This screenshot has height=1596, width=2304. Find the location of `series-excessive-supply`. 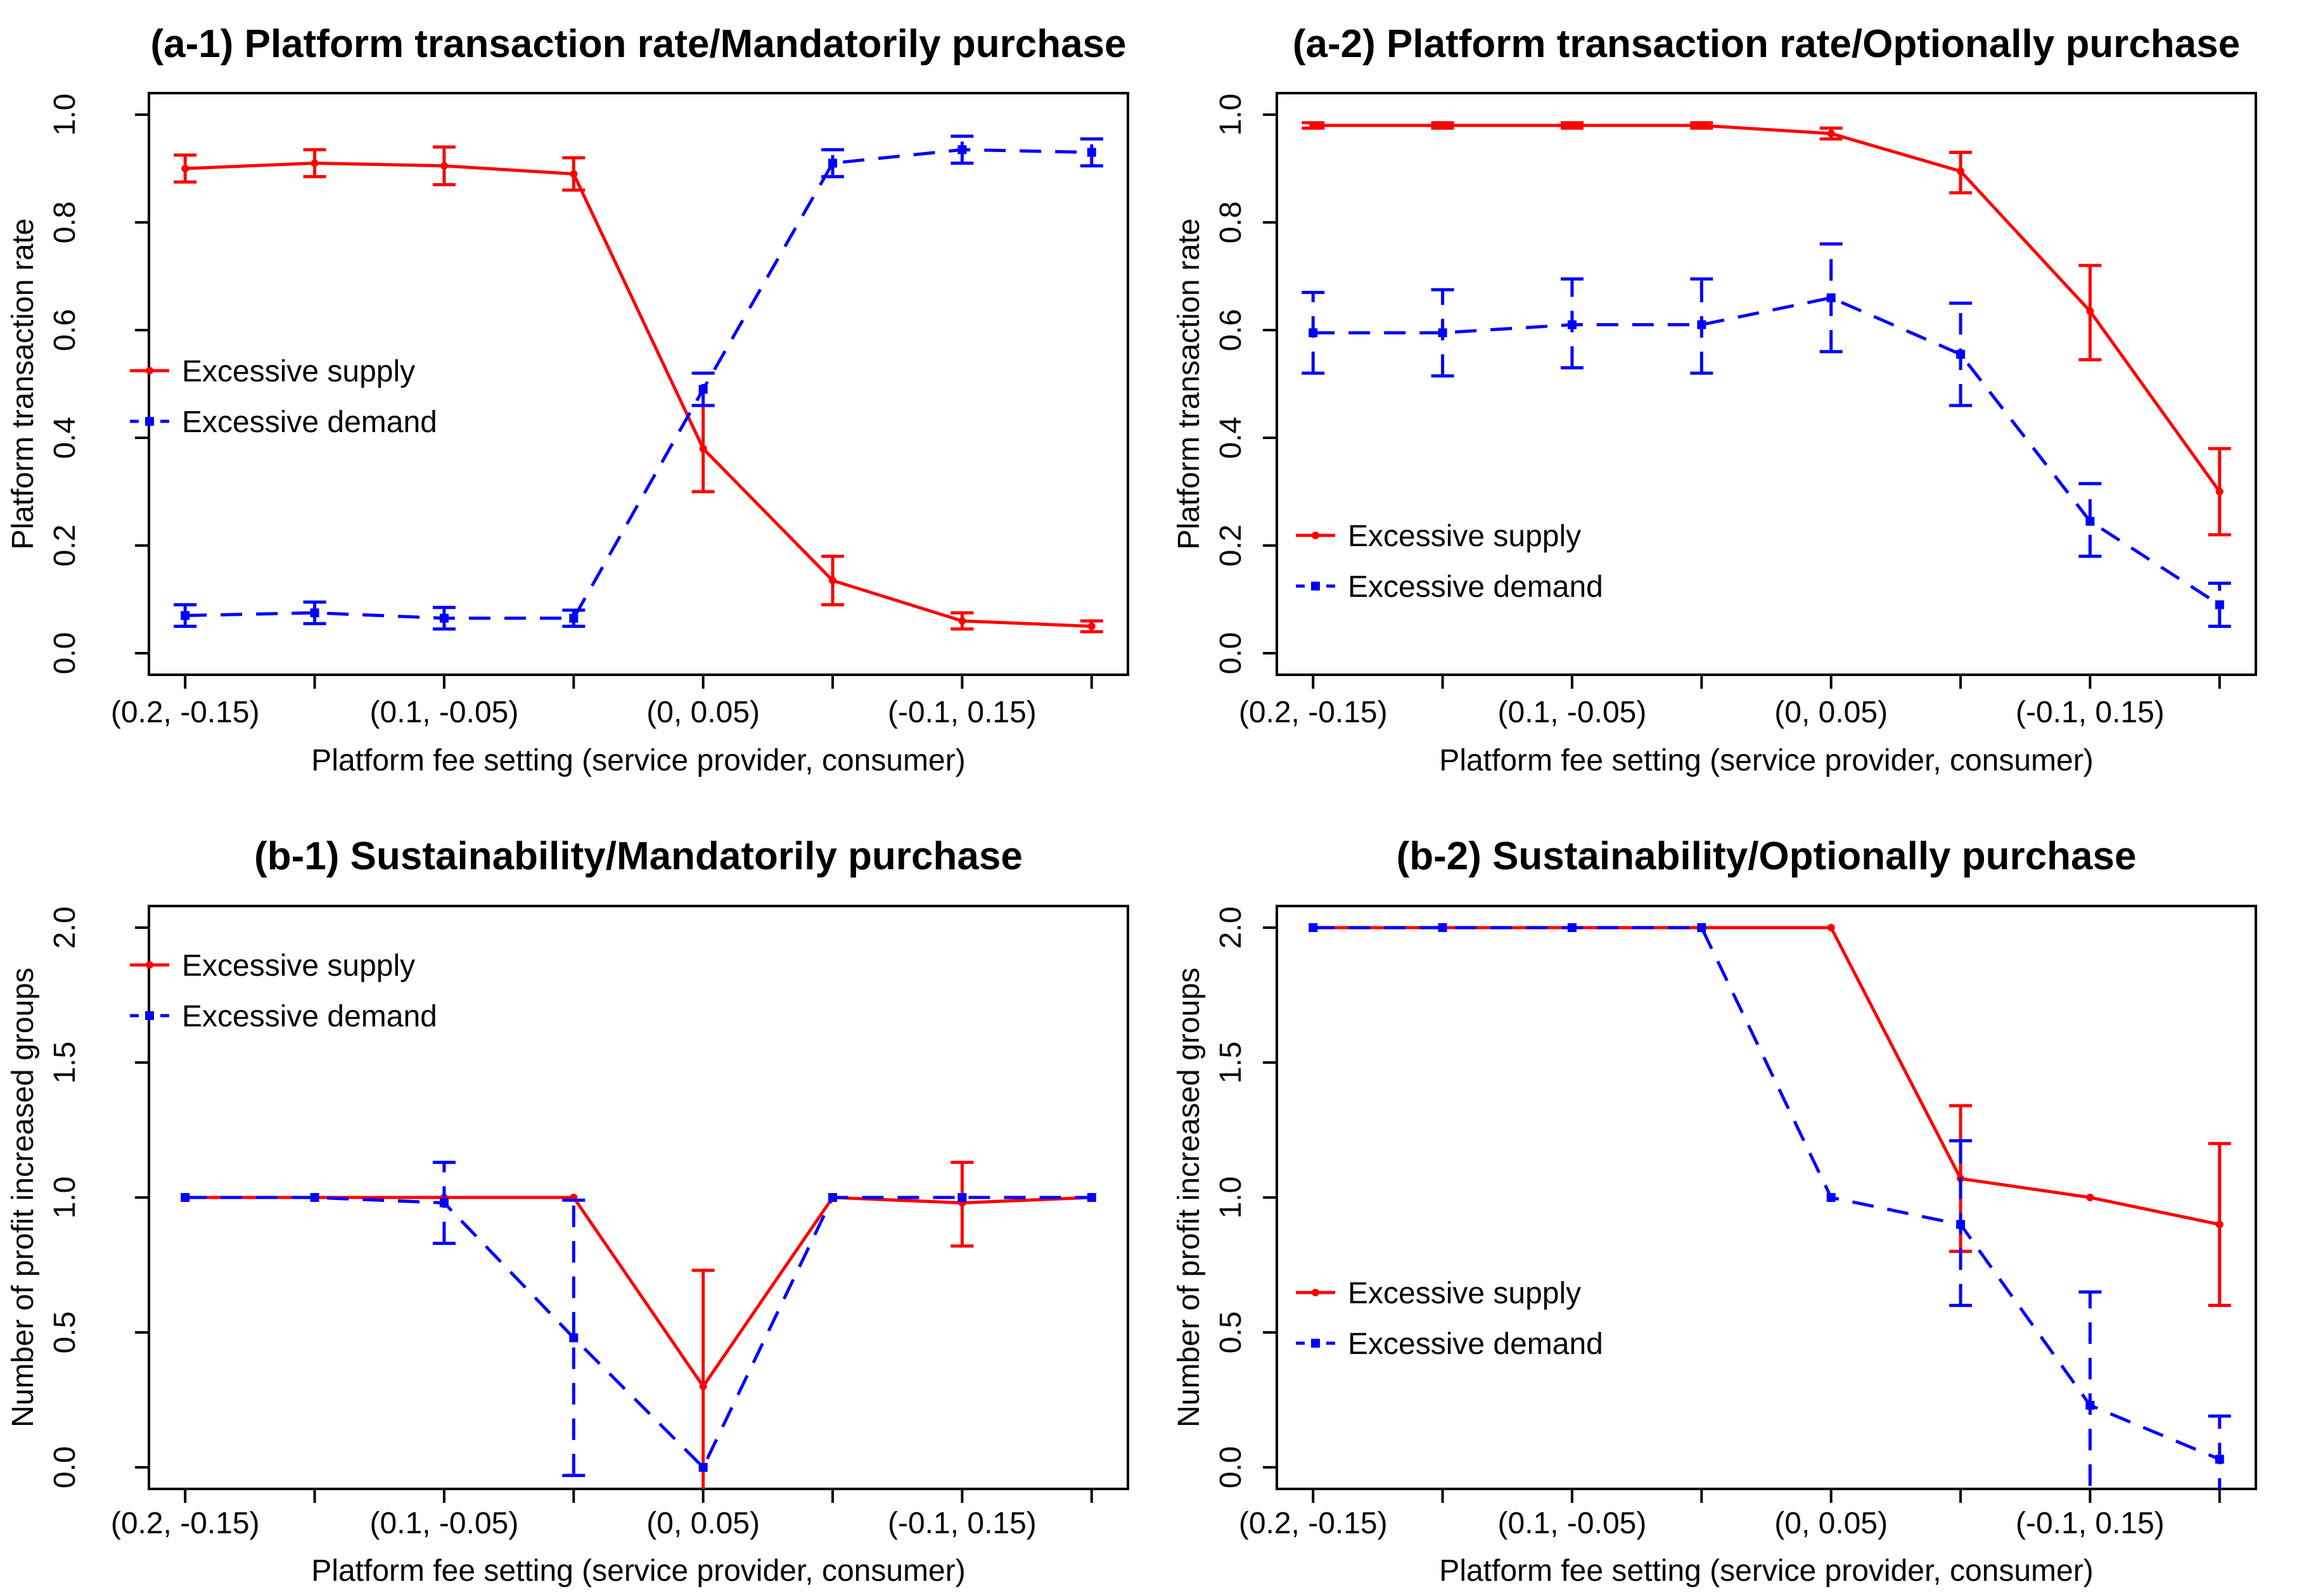

series-excessive-supply is located at coordinates (638, 389).